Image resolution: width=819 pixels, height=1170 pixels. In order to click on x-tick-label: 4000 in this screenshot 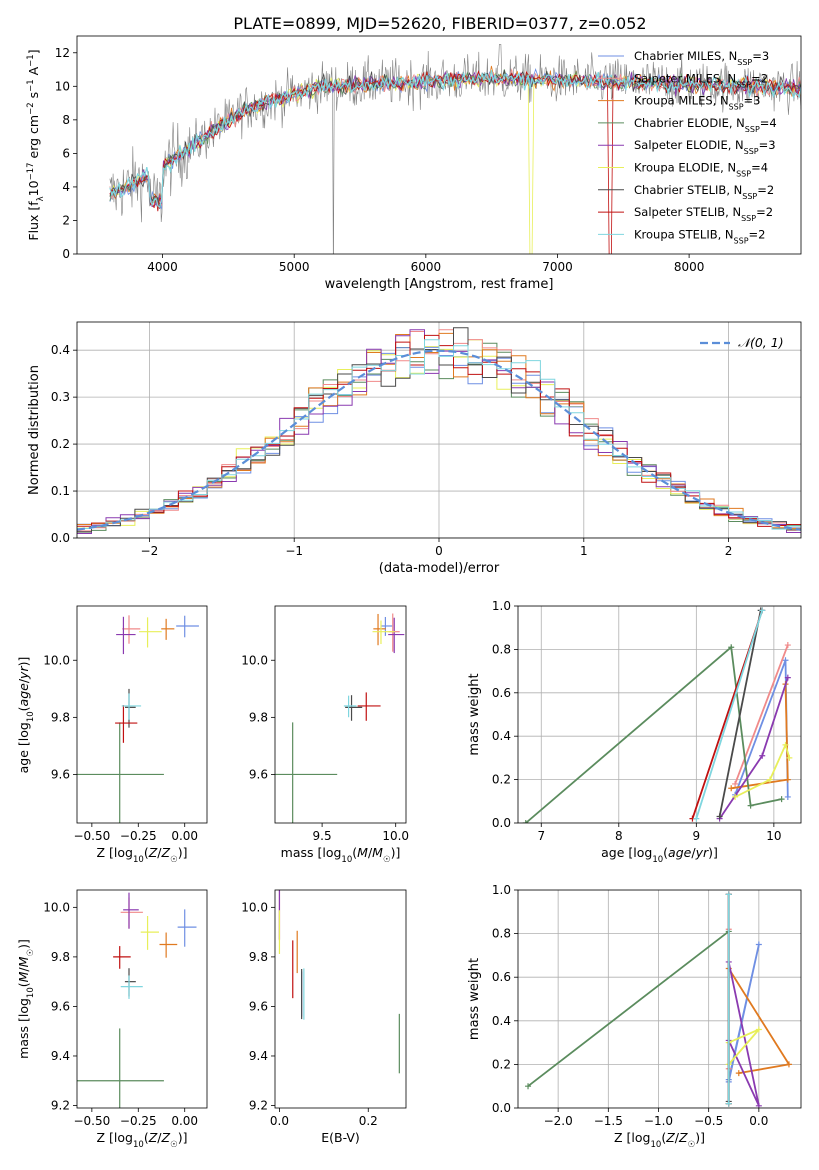, I will do `click(162, 267)`.